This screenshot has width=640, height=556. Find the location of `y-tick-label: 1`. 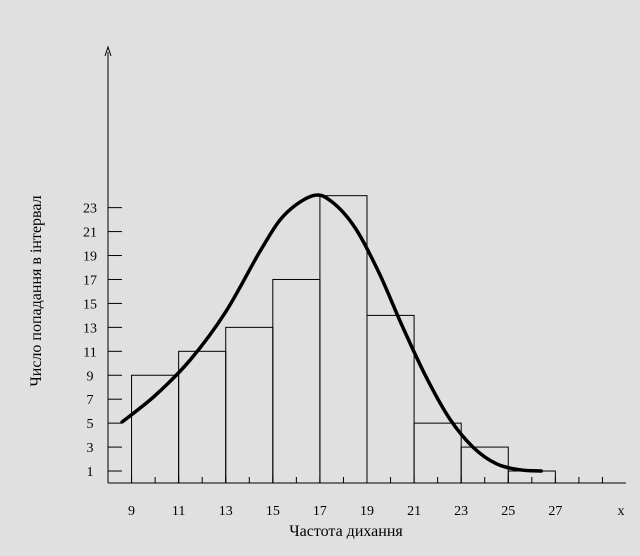

y-tick-label: 1 is located at coordinates (90, 472).